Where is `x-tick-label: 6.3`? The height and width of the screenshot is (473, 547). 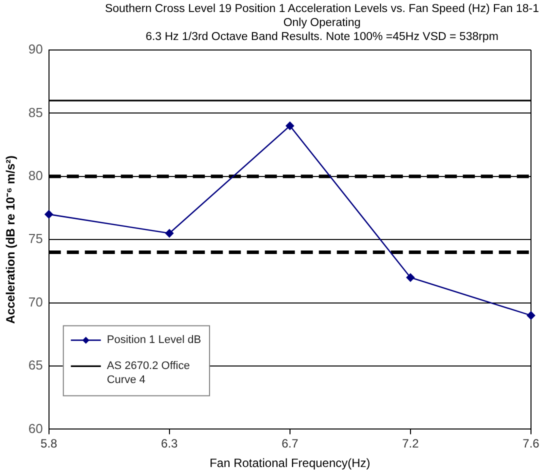
x-tick-label: 6.3 is located at coordinates (169, 443).